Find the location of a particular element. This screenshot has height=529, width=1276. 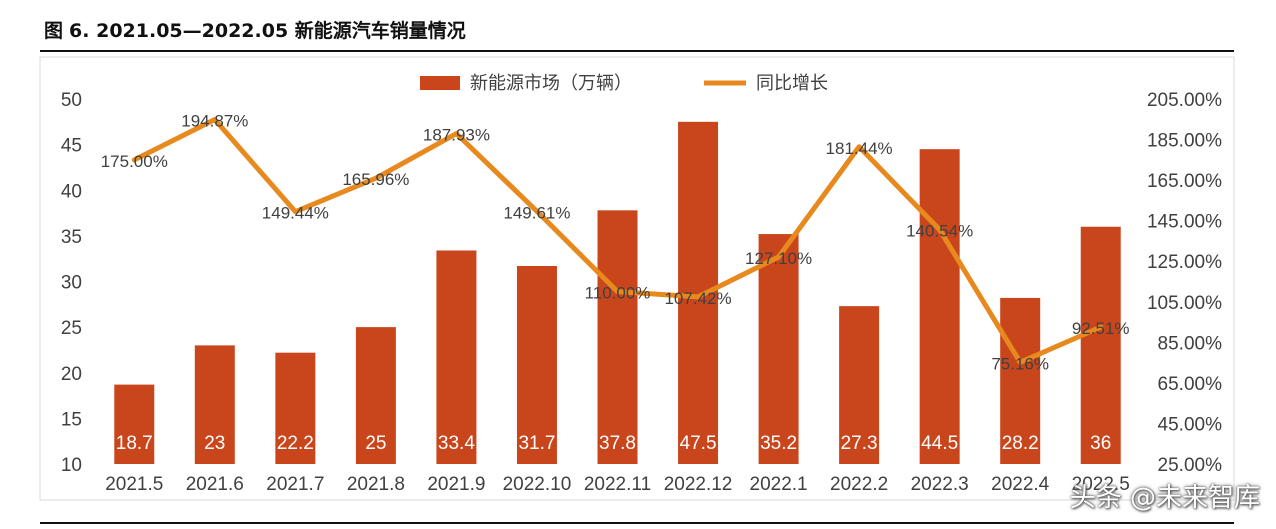

bar-value-label: 31.7 is located at coordinates (536, 443).